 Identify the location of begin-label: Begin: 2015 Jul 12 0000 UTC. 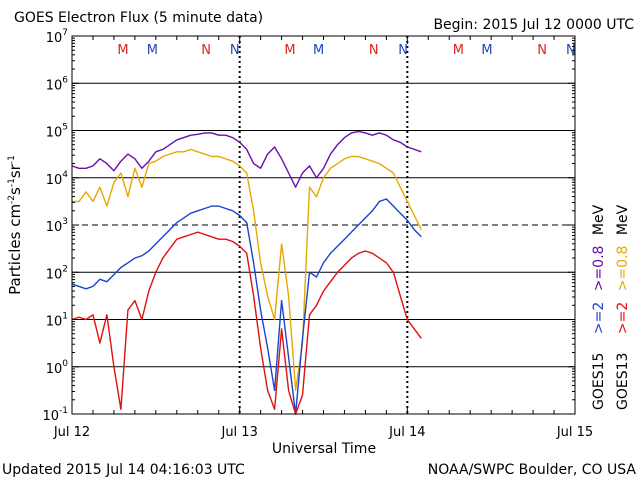
(533, 25).